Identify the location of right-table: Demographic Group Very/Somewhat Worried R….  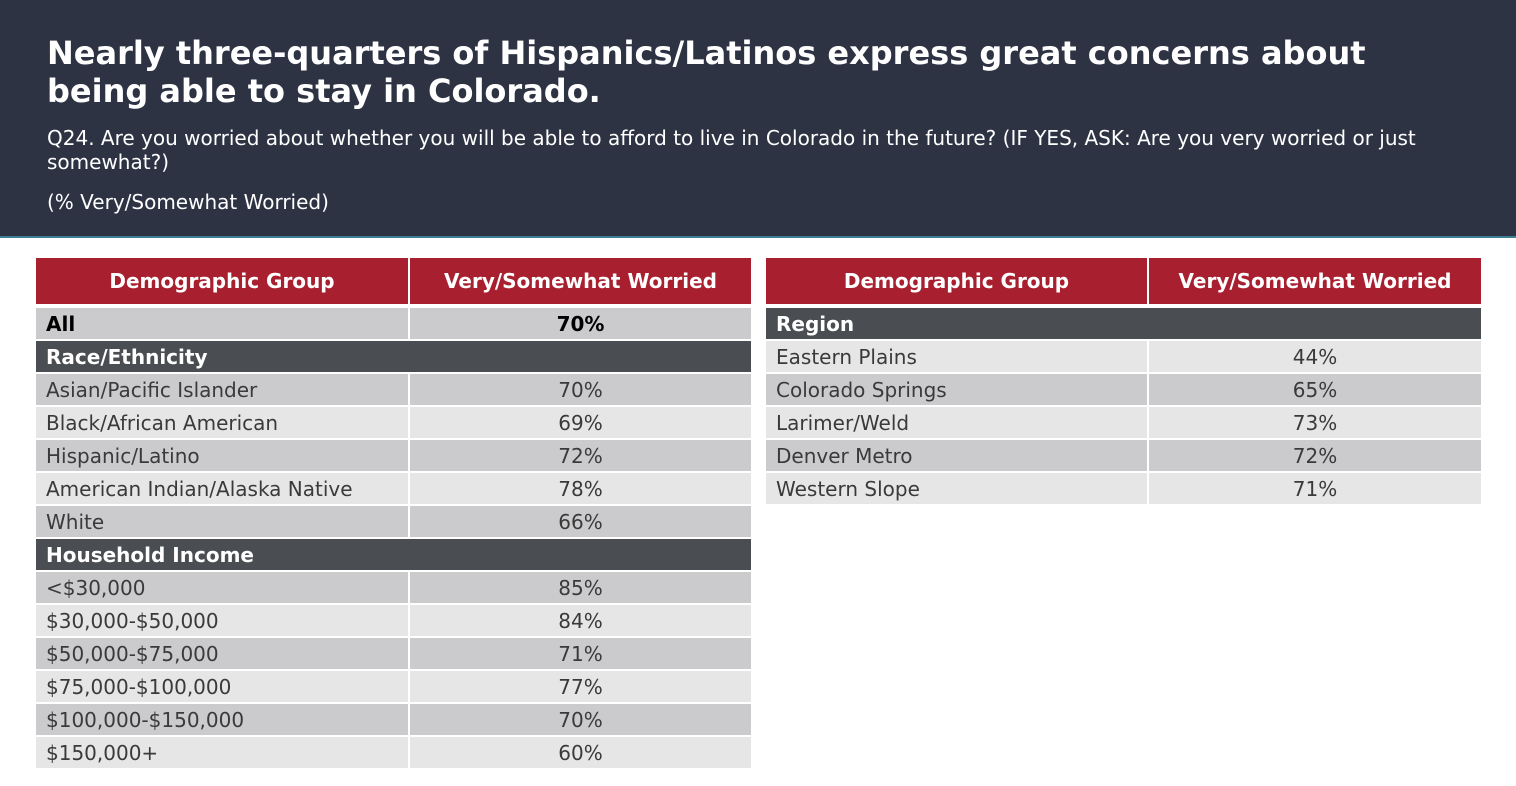
(1124, 382).